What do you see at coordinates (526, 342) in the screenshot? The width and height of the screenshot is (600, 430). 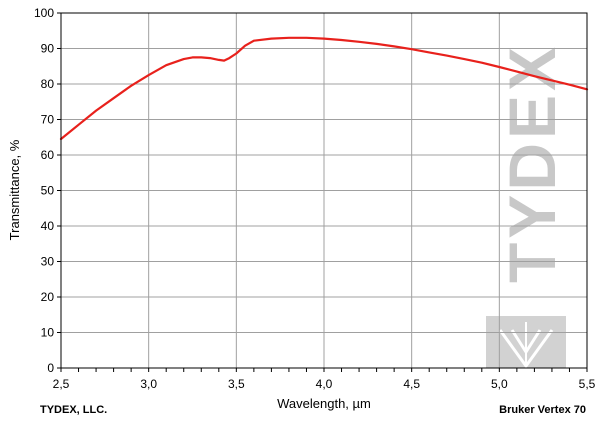 I see `tydex-logo-icon` at bounding box center [526, 342].